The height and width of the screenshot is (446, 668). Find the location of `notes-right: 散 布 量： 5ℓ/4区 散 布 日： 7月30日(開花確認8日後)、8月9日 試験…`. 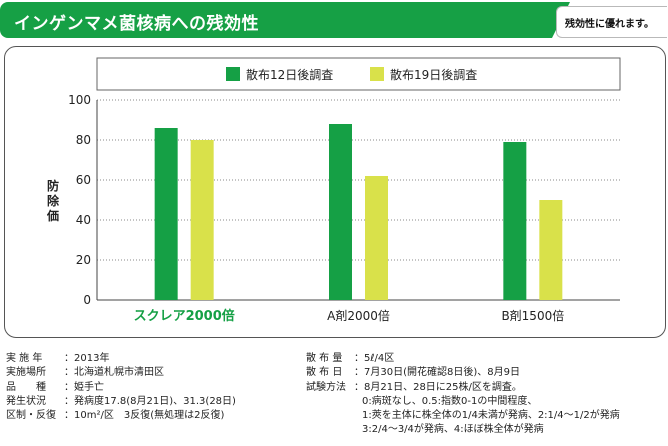

notes-right: 散 布 量： 5ℓ/4区 散 布 日： 7月30日(開花確認8日後)、8月9日 試験… is located at coordinates (463, 395).